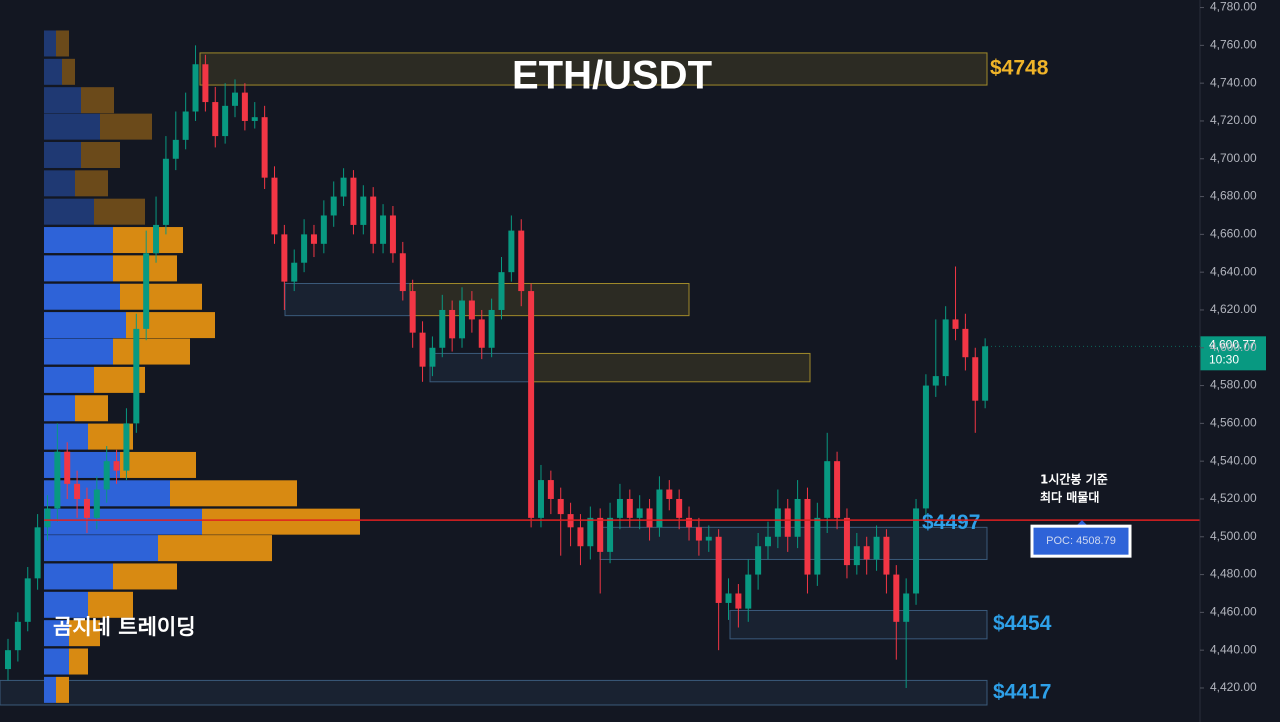 The width and height of the screenshot is (1280, 722). I want to click on y-tick-label: 4,680.00, so click(1233, 196).